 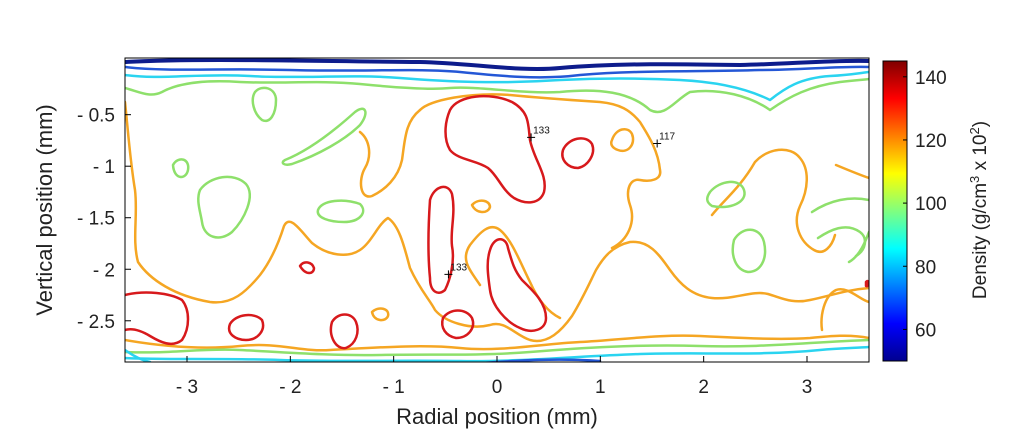 I want to click on colorbar-tick-label: 60, so click(x=925, y=330).